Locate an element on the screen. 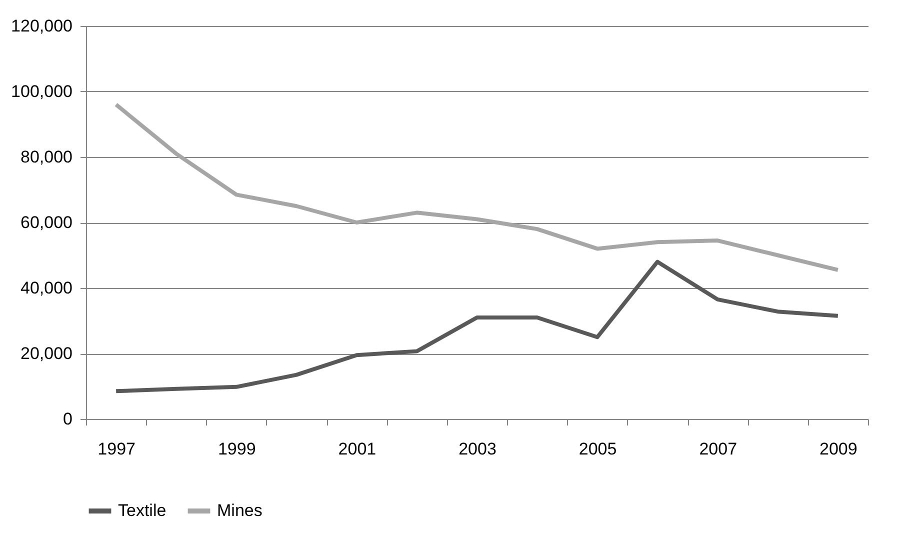  legend-label: Mines is located at coordinates (239, 510).